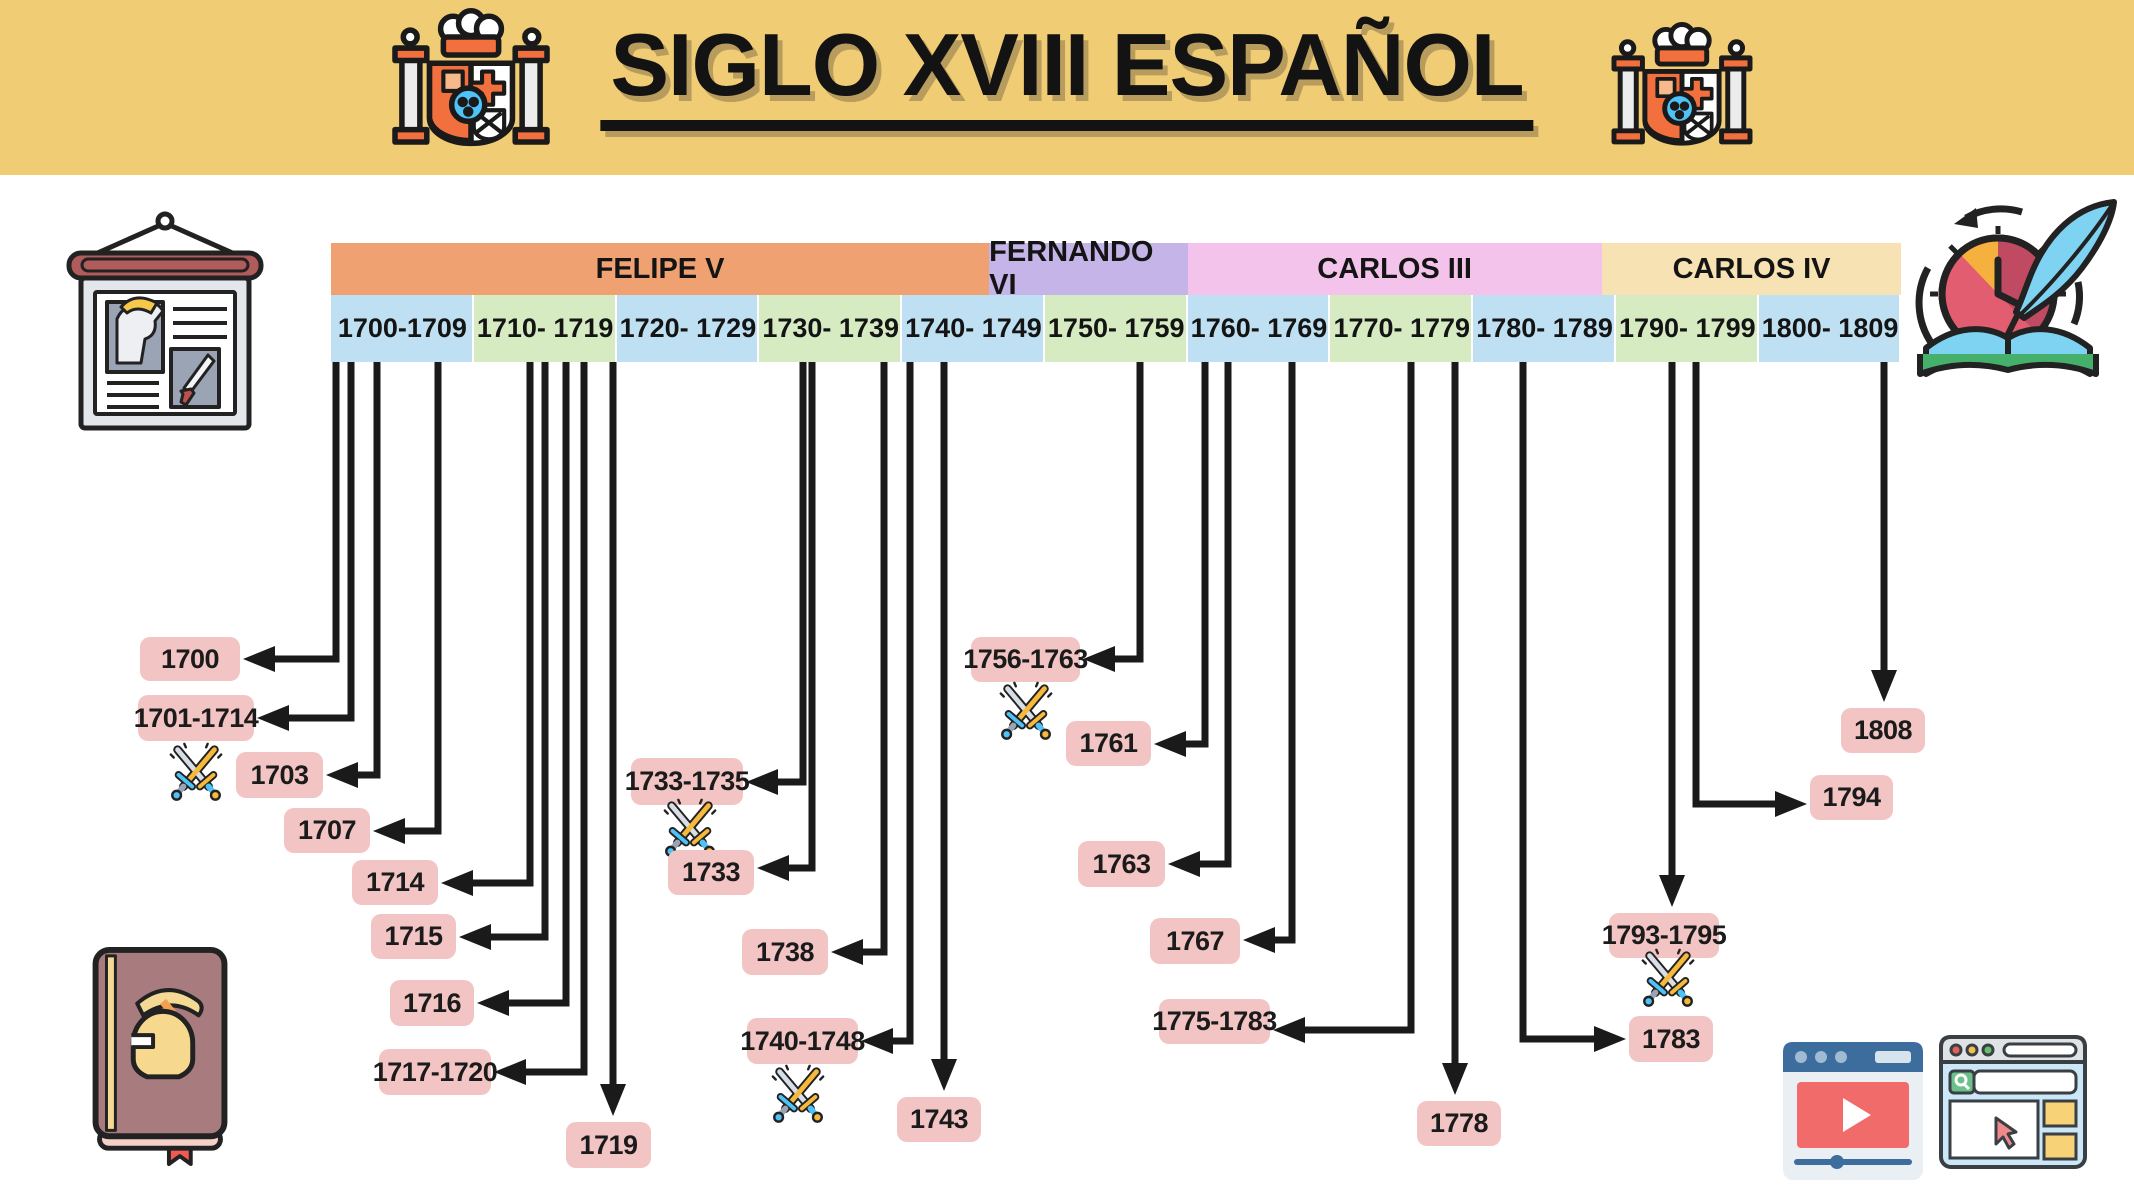  What do you see at coordinates (1121, 864) in the screenshot?
I see `event-label-1763: 1763` at bounding box center [1121, 864].